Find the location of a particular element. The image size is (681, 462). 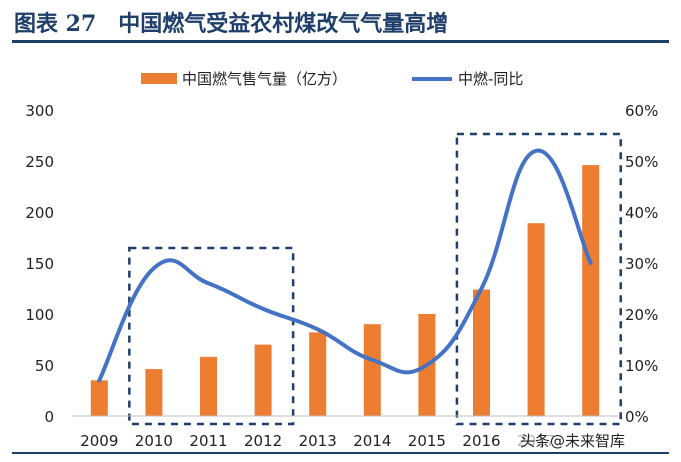

y-left-tick-label: 50 is located at coordinates (44, 366).